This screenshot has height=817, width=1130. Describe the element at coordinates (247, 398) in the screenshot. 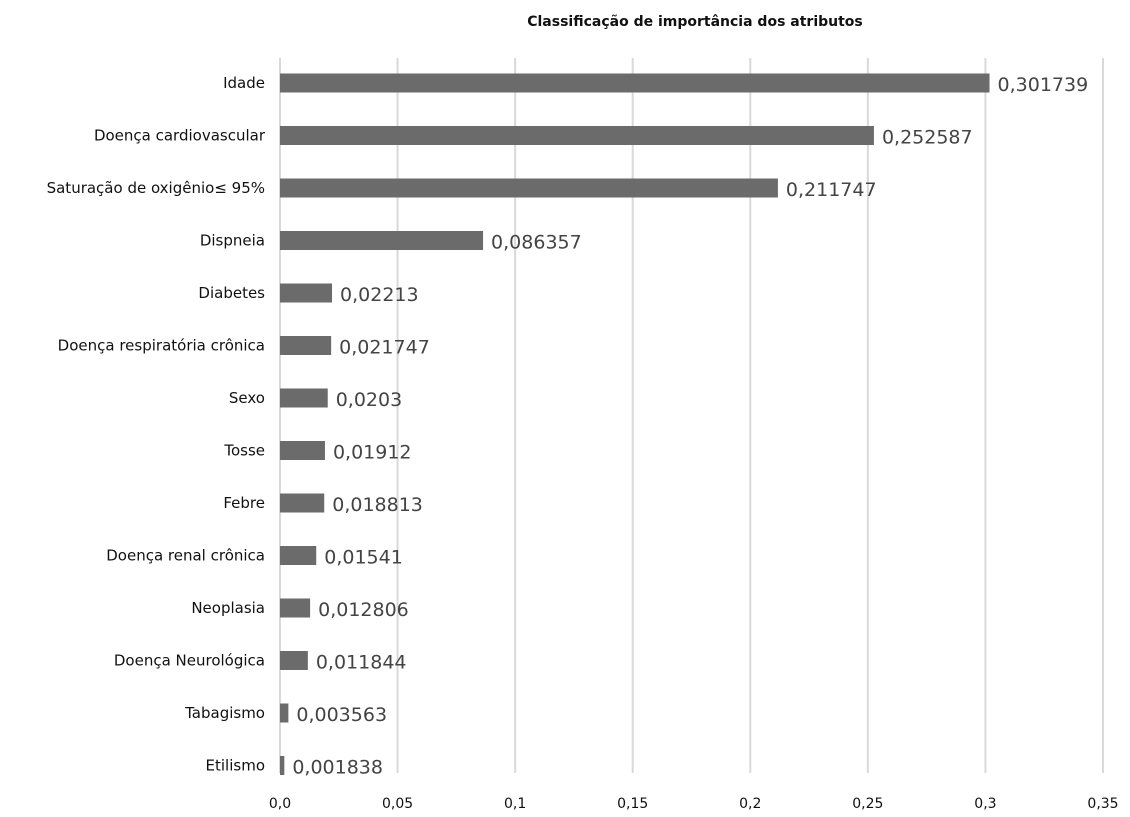

I see `category-label: Sexo` at that location.